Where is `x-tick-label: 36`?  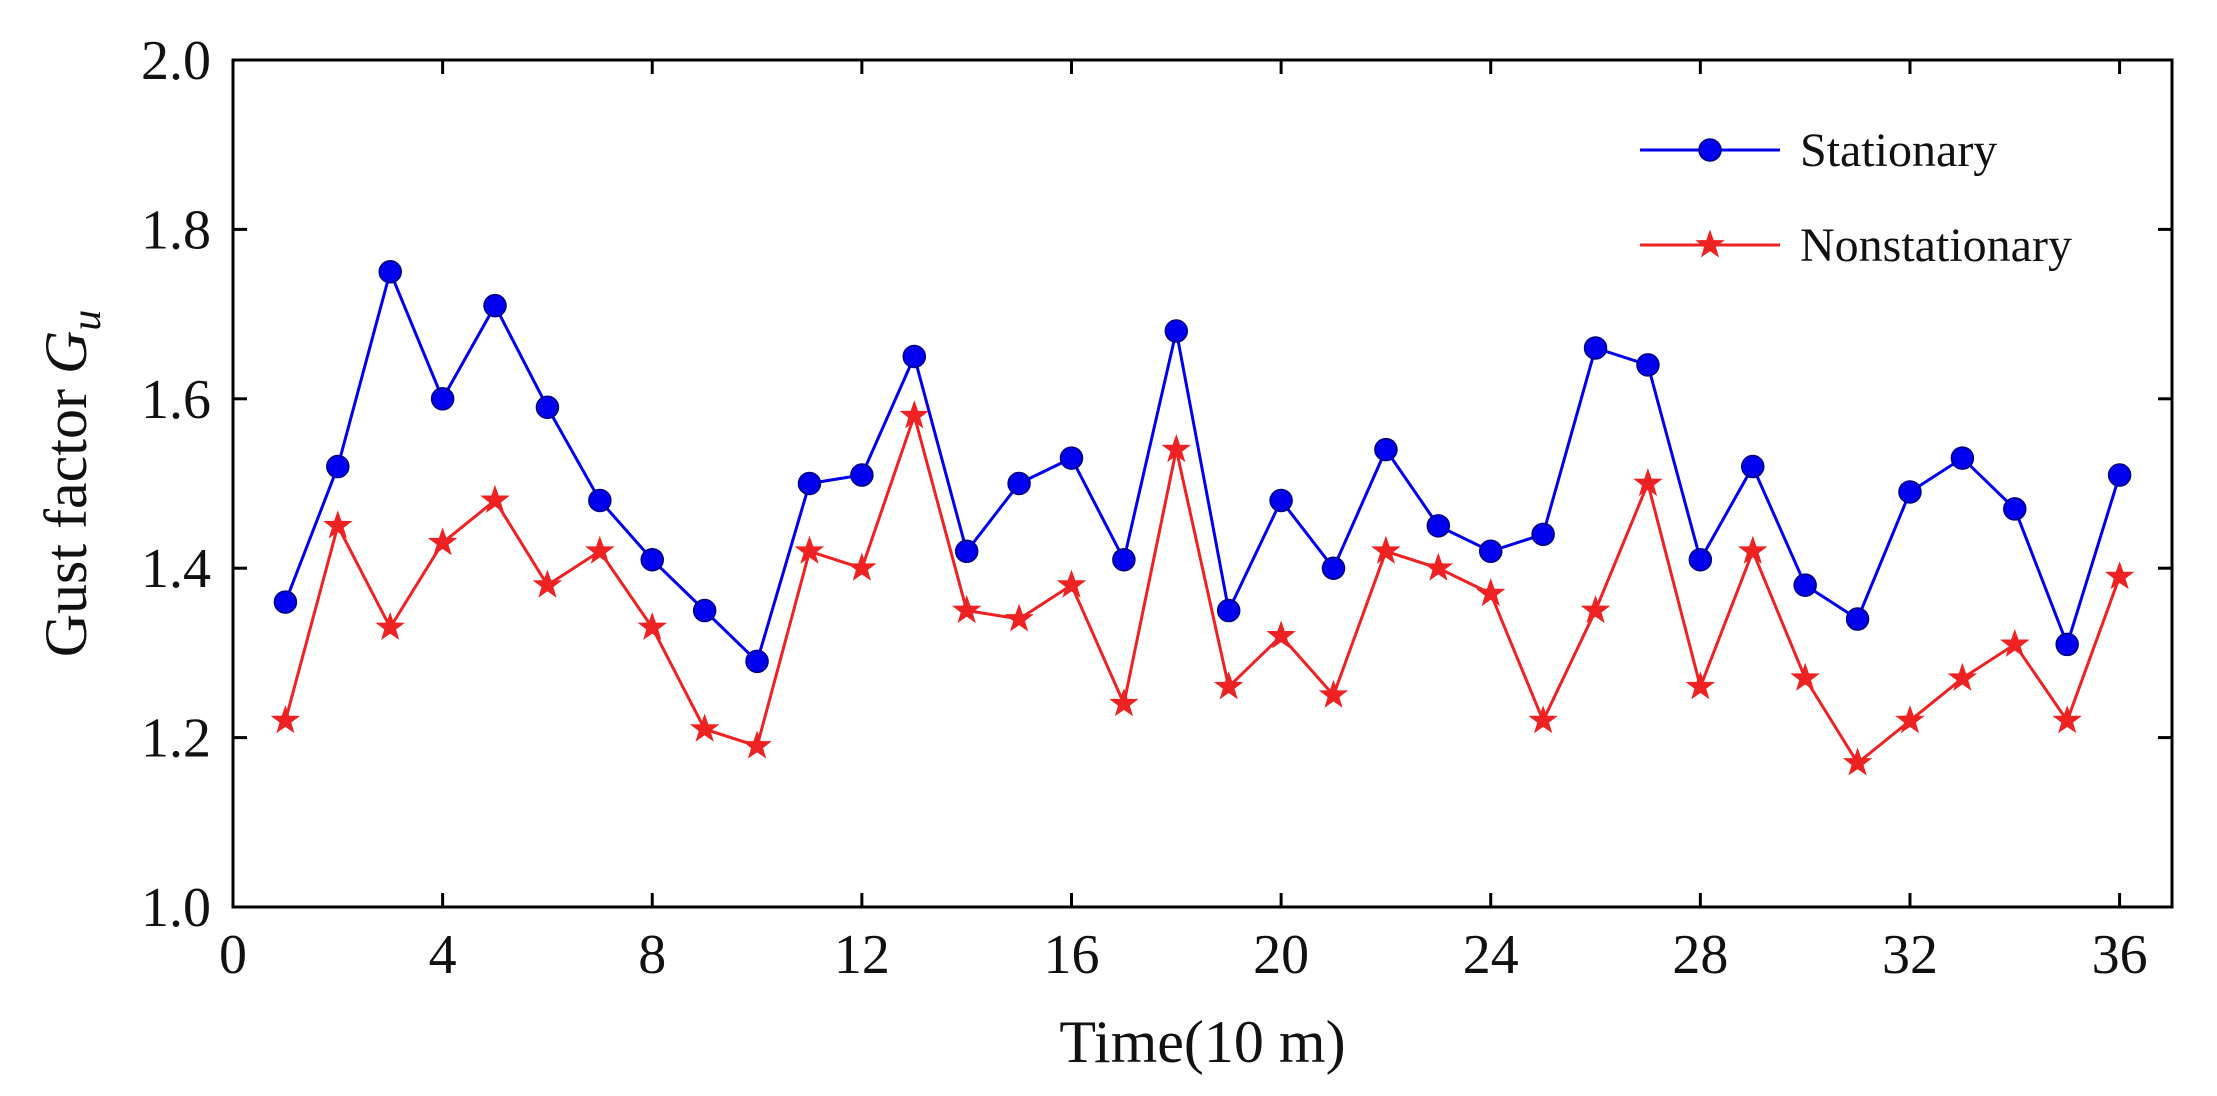
x-tick-label: 36 is located at coordinates (2120, 955).